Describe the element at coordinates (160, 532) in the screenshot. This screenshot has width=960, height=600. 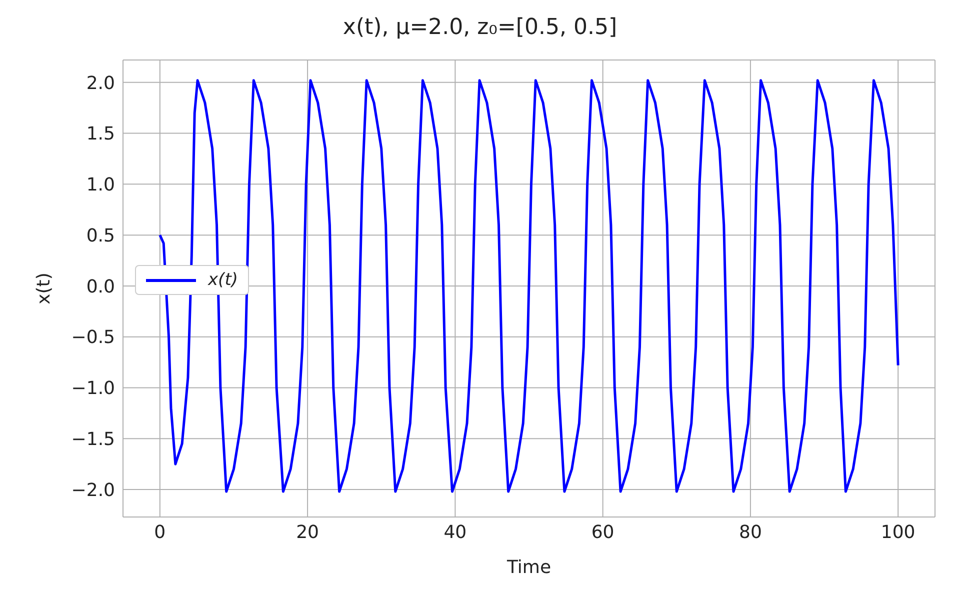
I see `x-tick-label: 0` at that location.